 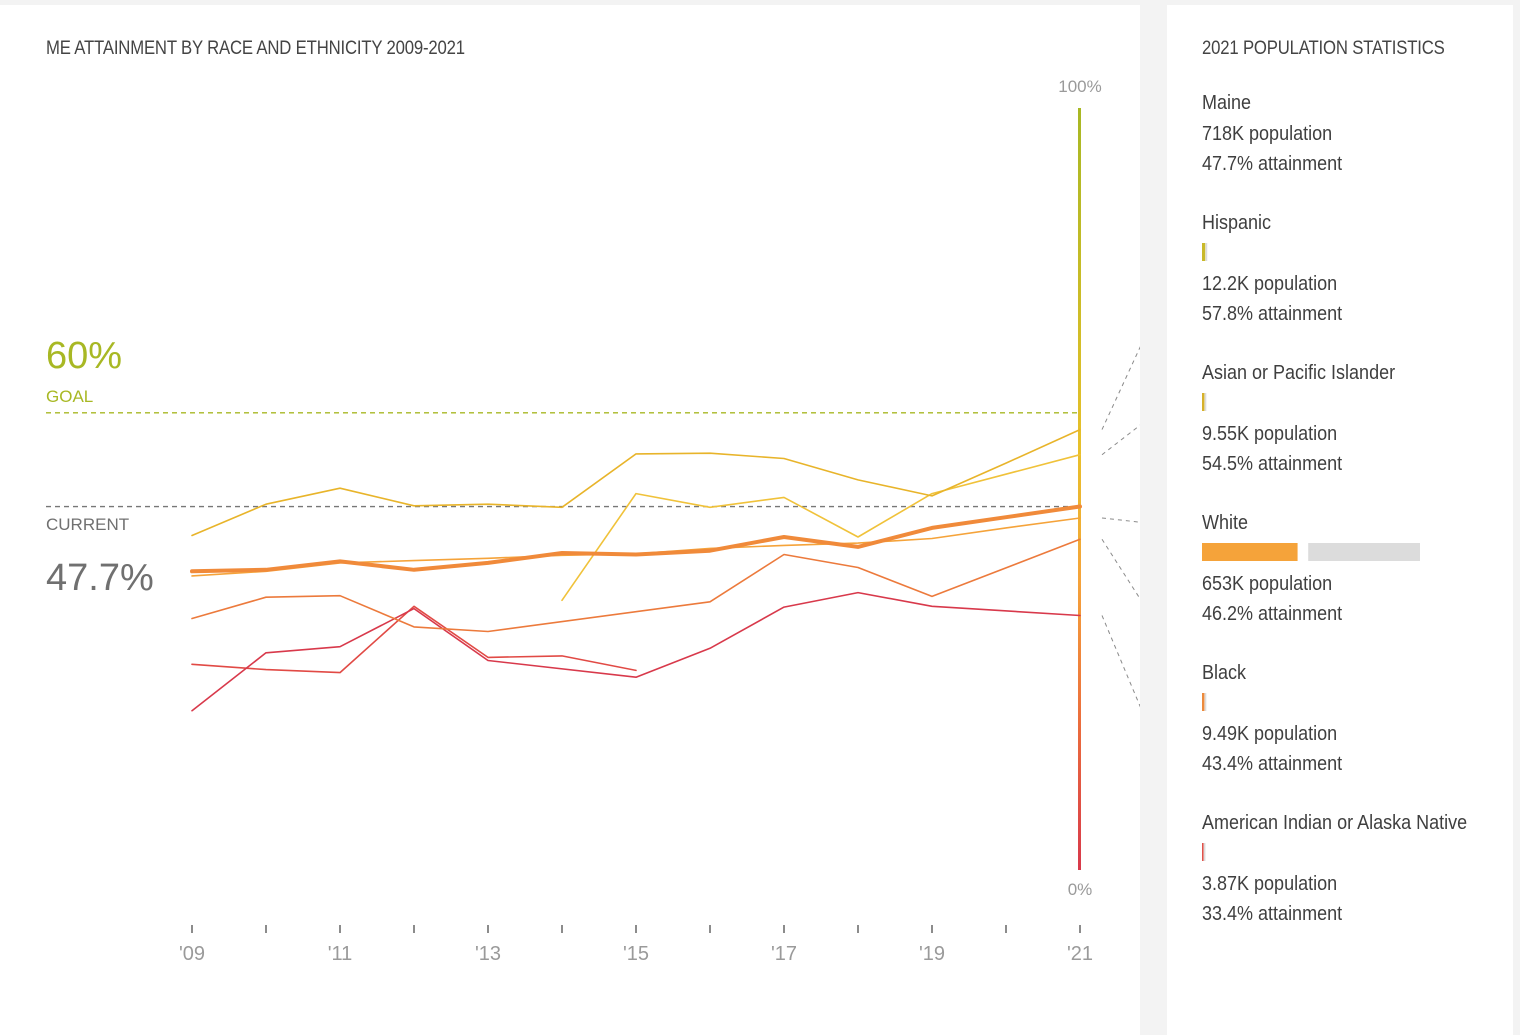 What do you see at coordinates (1080, 954) in the screenshot?
I see `x-tick-label: '21` at bounding box center [1080, 954].